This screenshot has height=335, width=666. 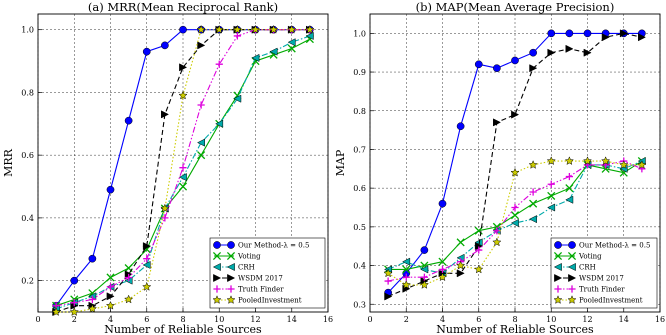 What do you see at coordinates (183, 7) in the screenshot?
I see `chart-title: (a) MRR(Mean Reciprocal Rank)` at bounding box center [183, 7].